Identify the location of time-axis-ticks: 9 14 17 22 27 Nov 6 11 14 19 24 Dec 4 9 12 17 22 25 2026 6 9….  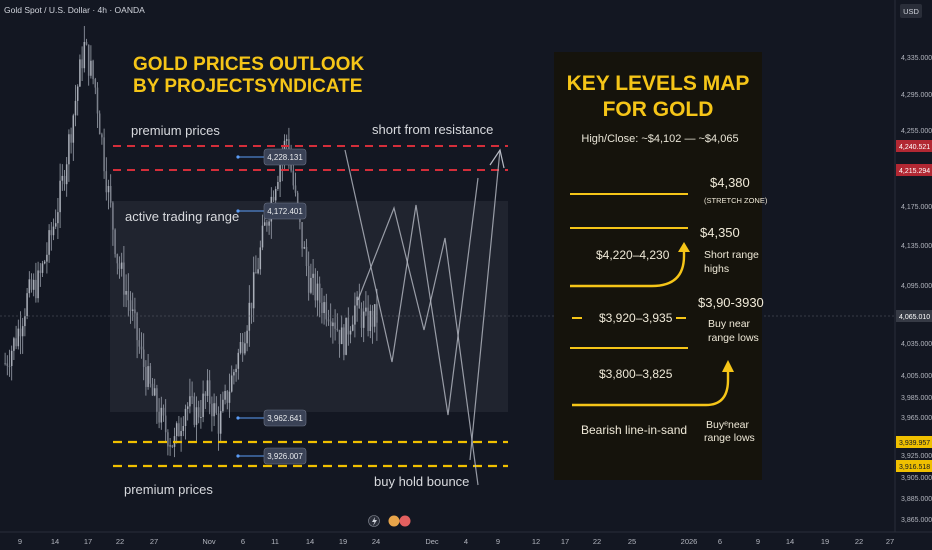
(456, 541).